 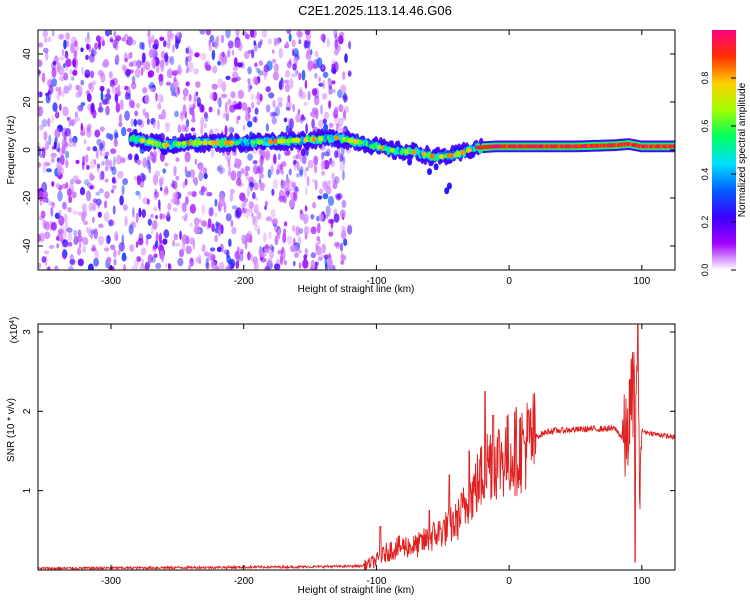 What do you see at coordinates (27, 245) in the screenshot?
I see `y-tick-label: -40` at bounding box center [27, 245].